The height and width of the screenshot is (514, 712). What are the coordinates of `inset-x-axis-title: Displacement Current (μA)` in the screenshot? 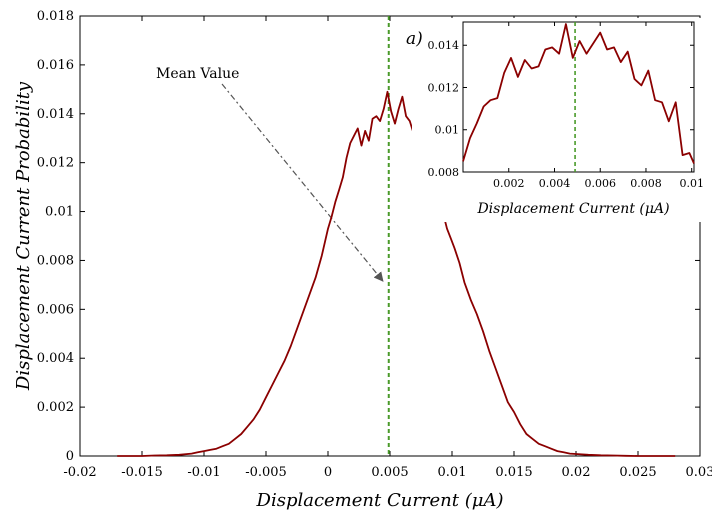 It's located at (572, 209).